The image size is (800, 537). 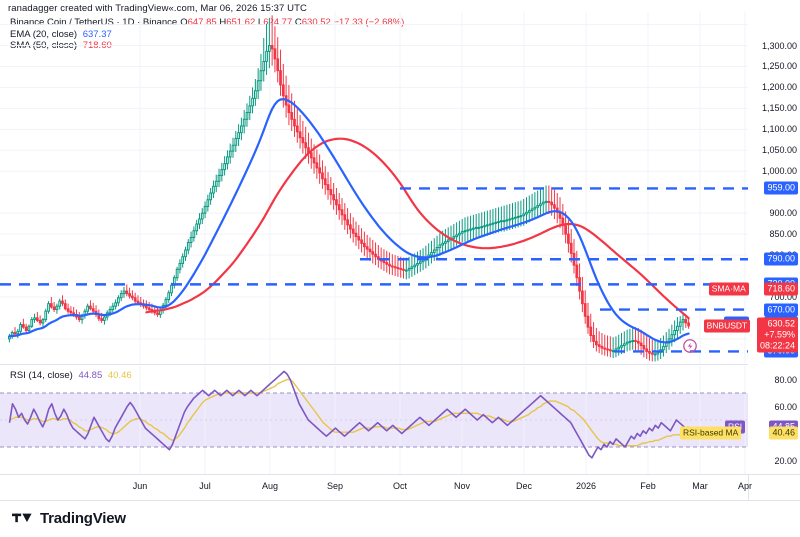 I want to click on last-price-value: 630.52, so click(x=781, y=323).